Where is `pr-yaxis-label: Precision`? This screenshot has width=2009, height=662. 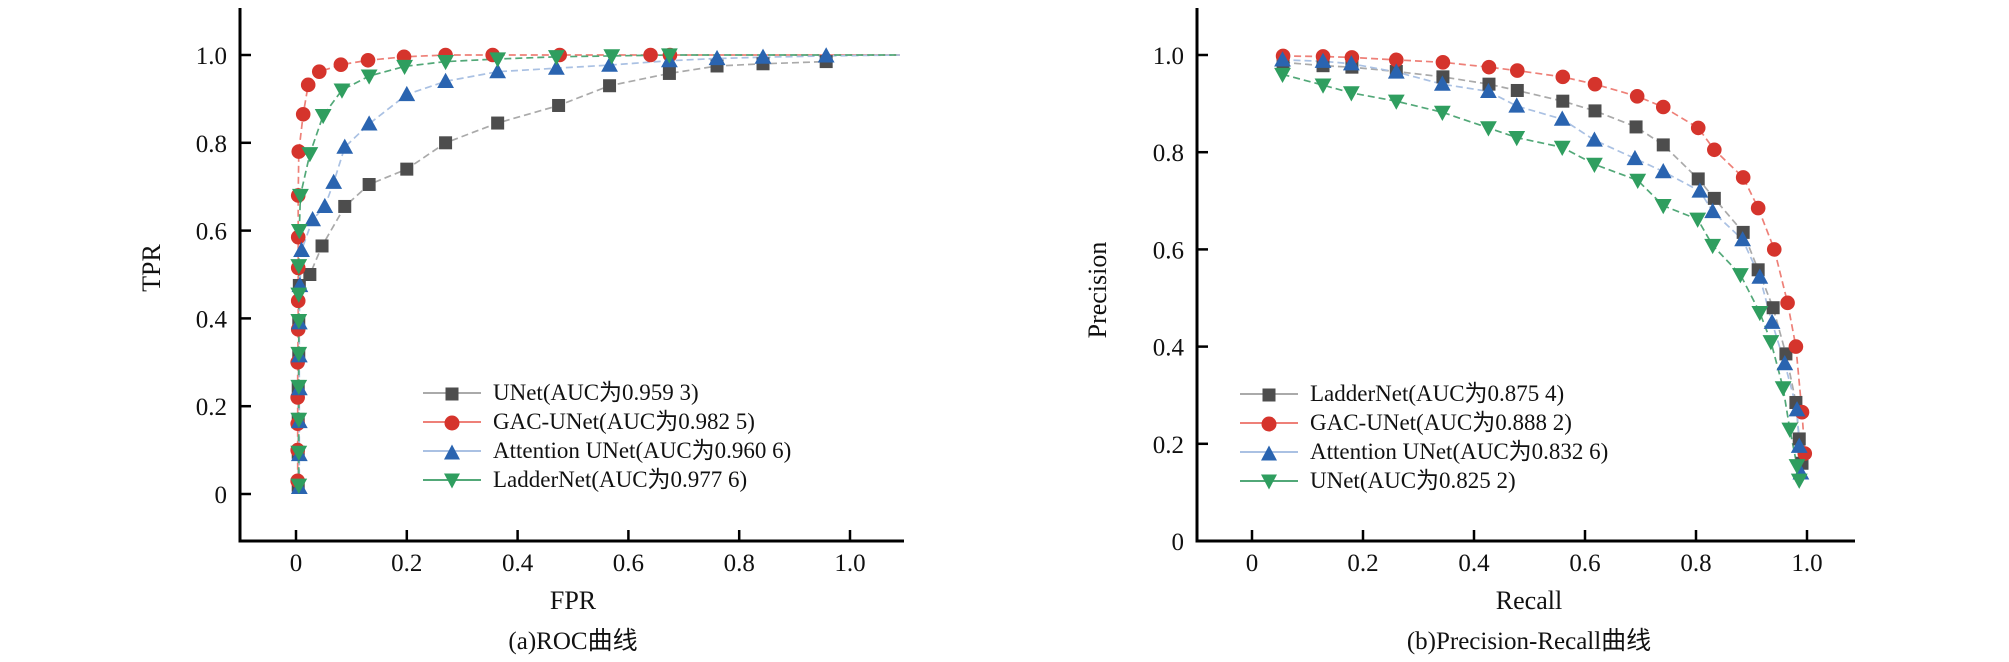
pr-yaxis-label: Precision is located at coordinates (1097, 290).